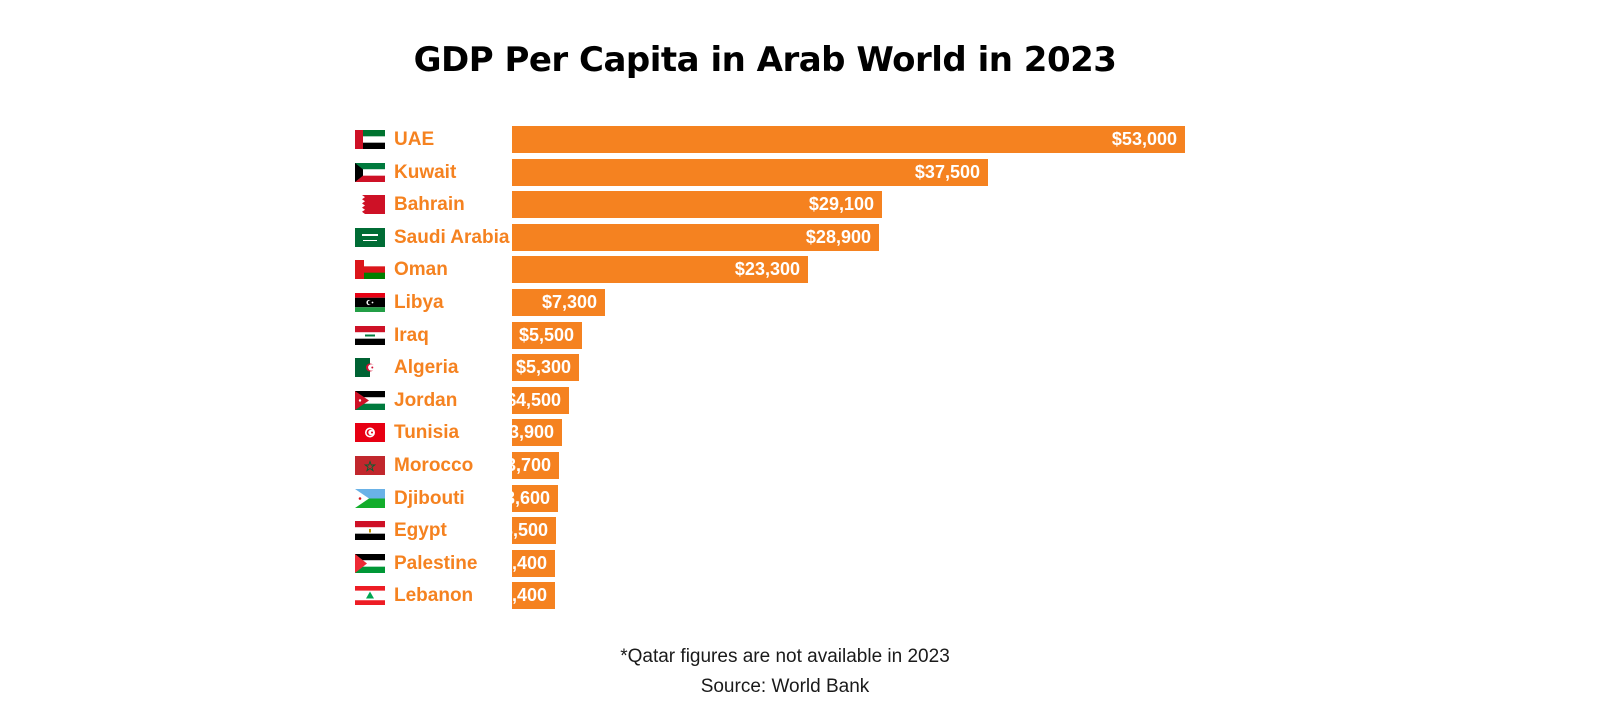 This screenshot has height=720, width=1600. I want to click on saudi-arabia-flag-icon, so click(370, 237).